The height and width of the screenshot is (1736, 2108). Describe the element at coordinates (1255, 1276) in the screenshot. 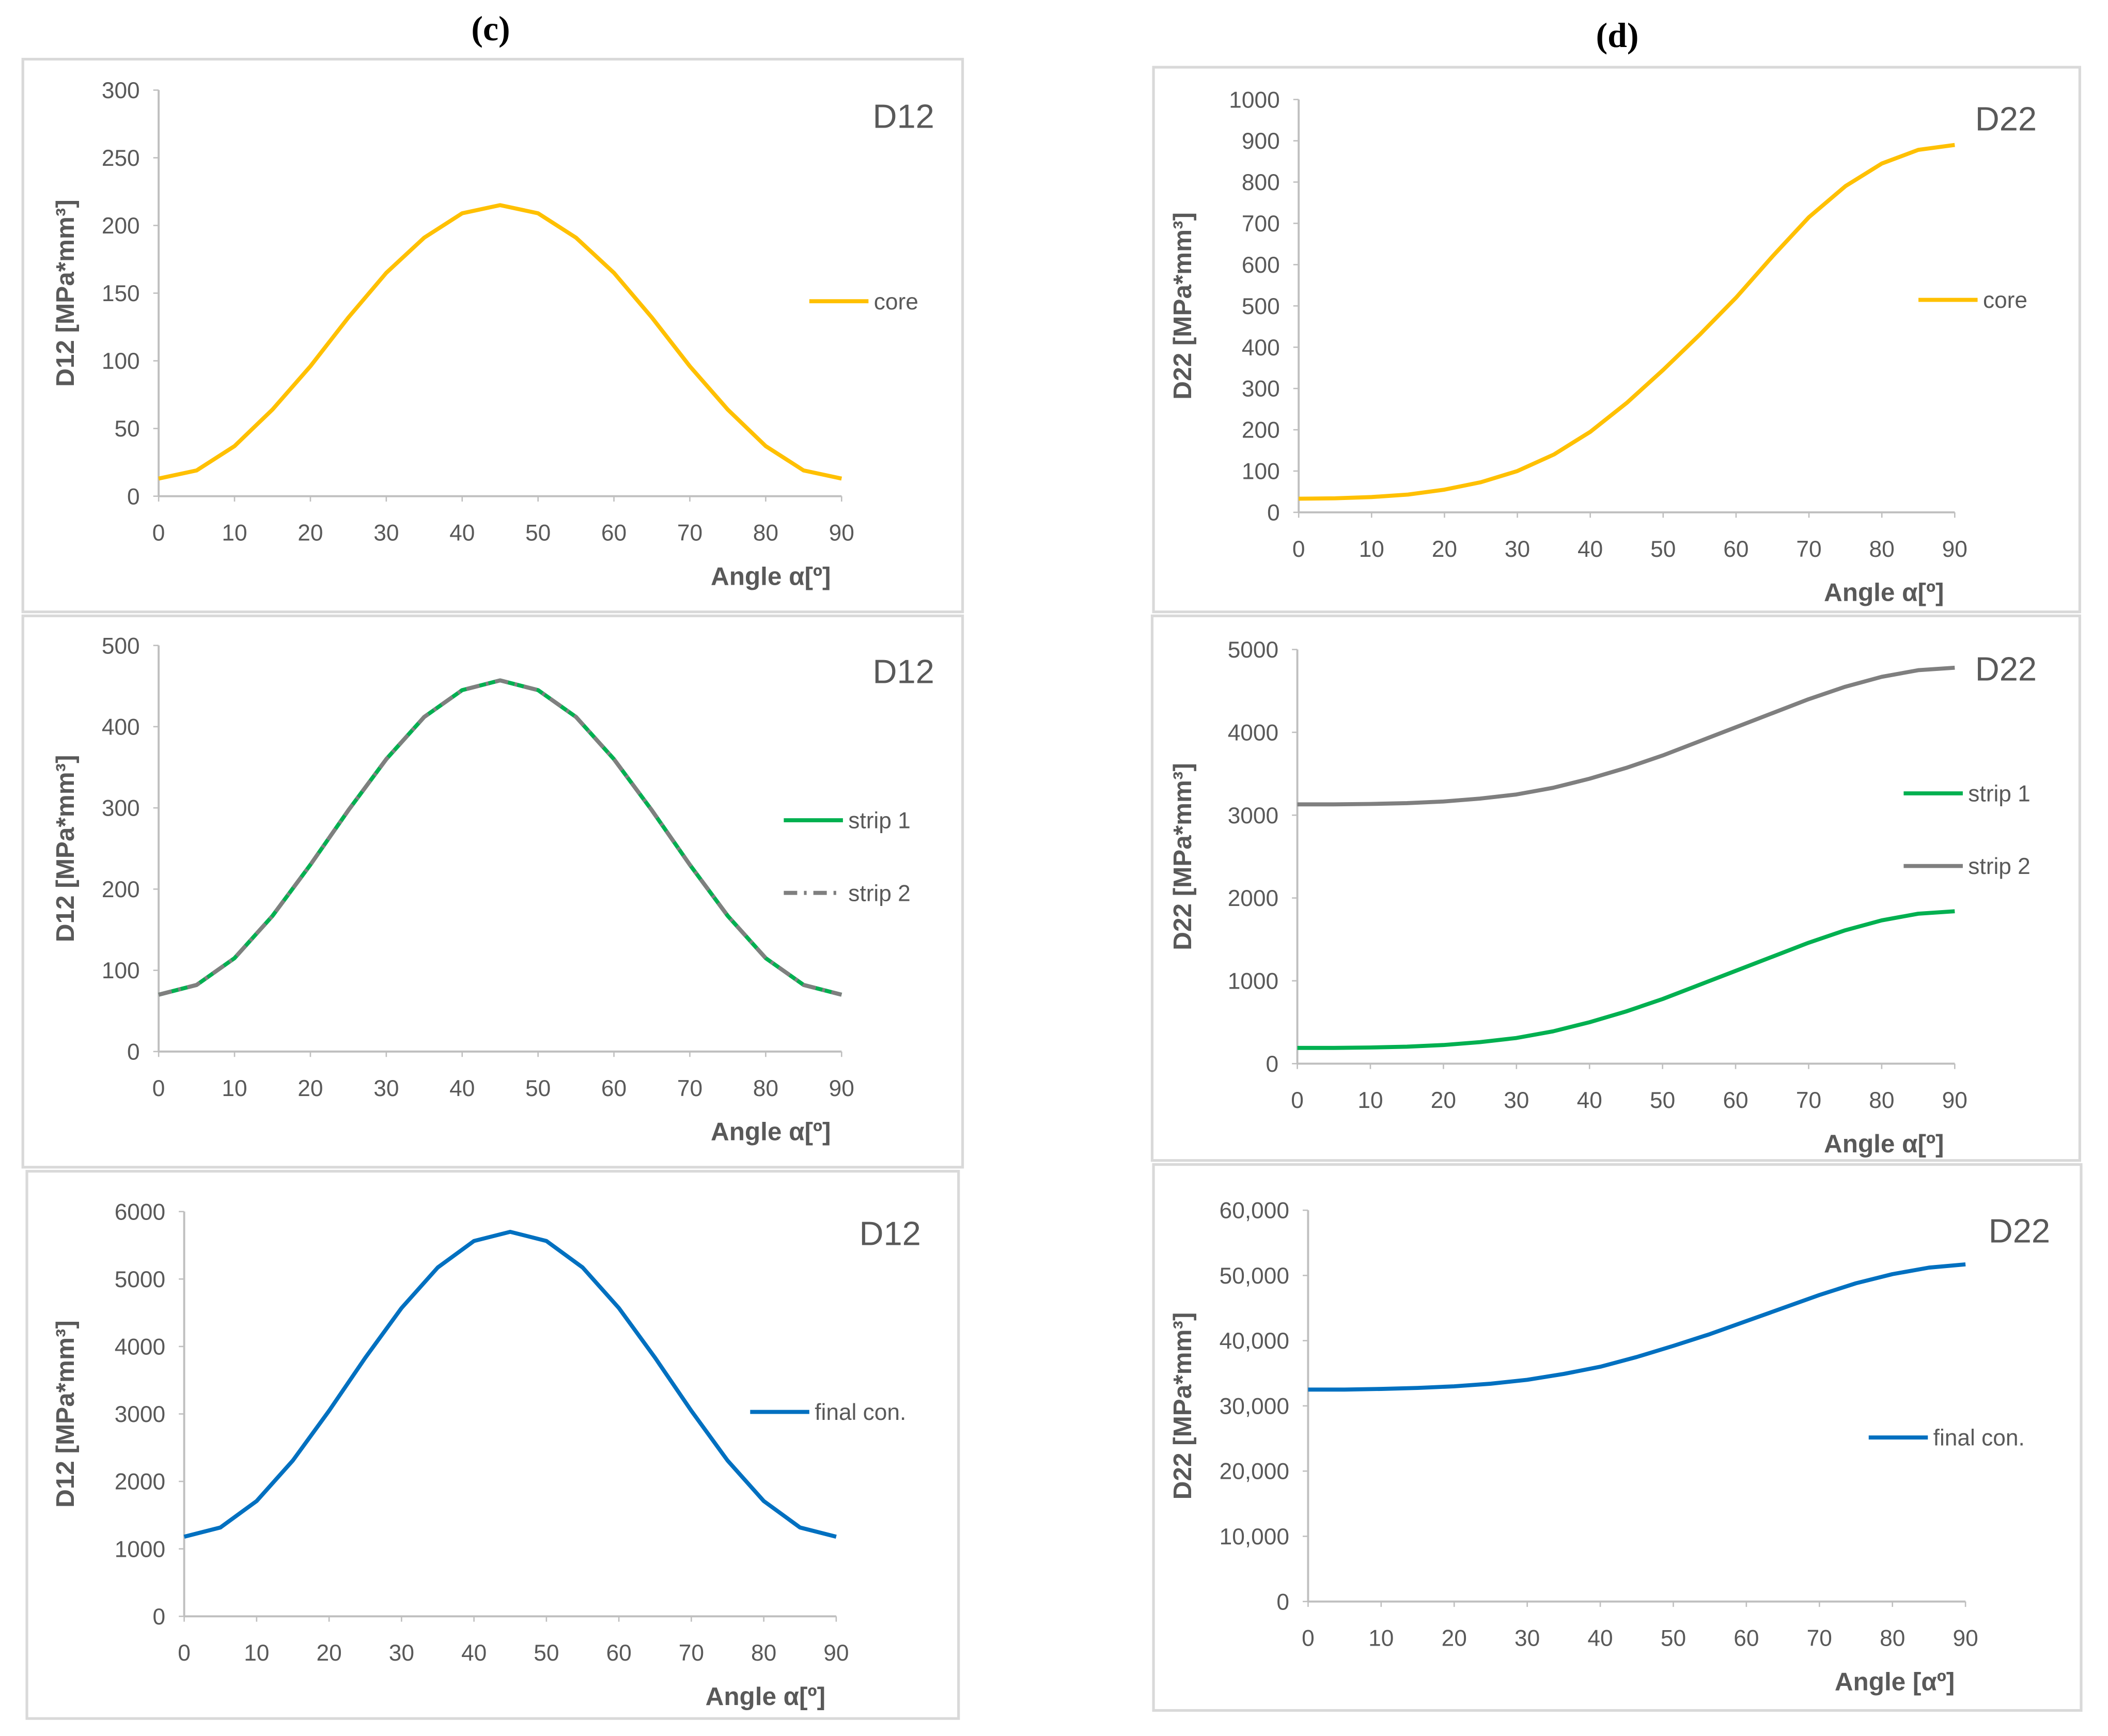

I see `y-tick-label: 50,000` at that location.